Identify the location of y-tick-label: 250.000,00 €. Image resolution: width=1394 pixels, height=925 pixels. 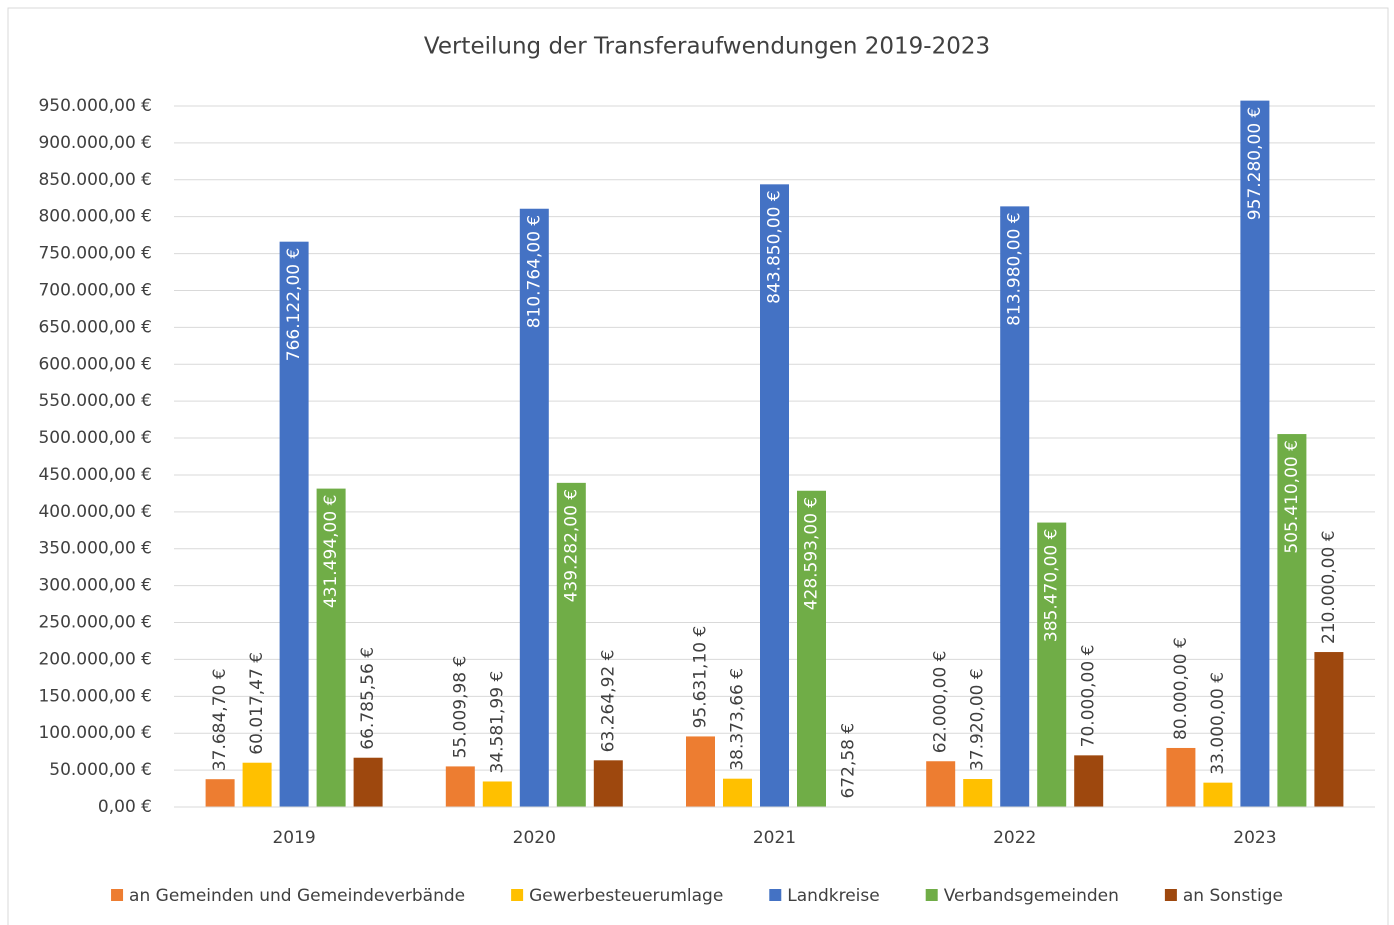
(95, 623).